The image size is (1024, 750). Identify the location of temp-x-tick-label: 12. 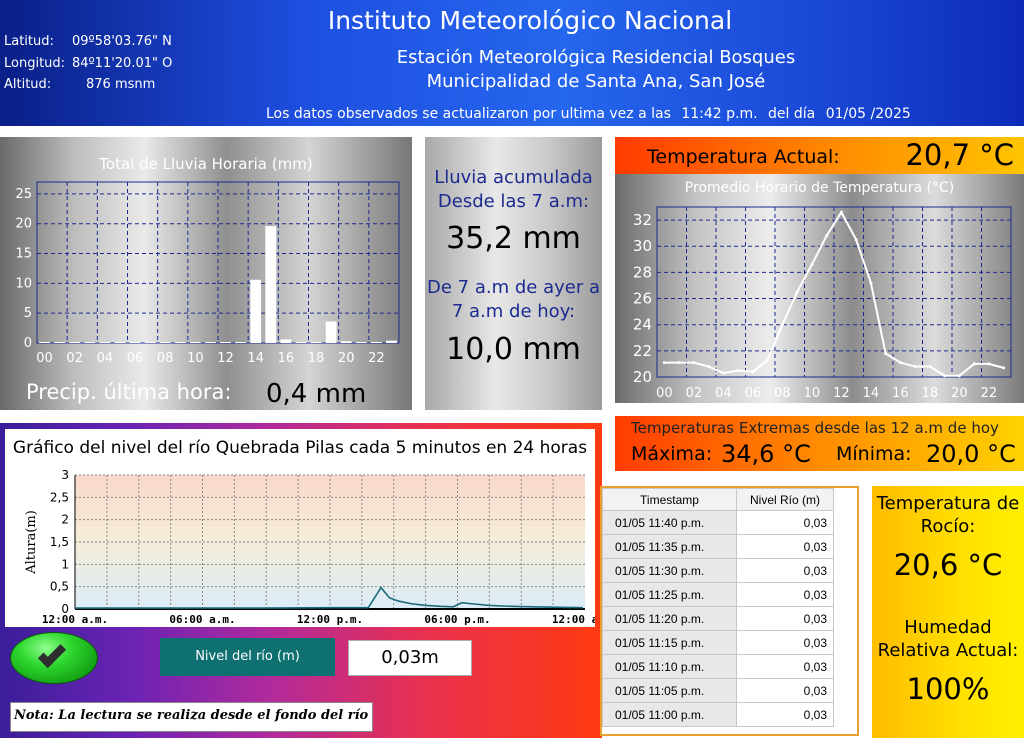
(841, 393).